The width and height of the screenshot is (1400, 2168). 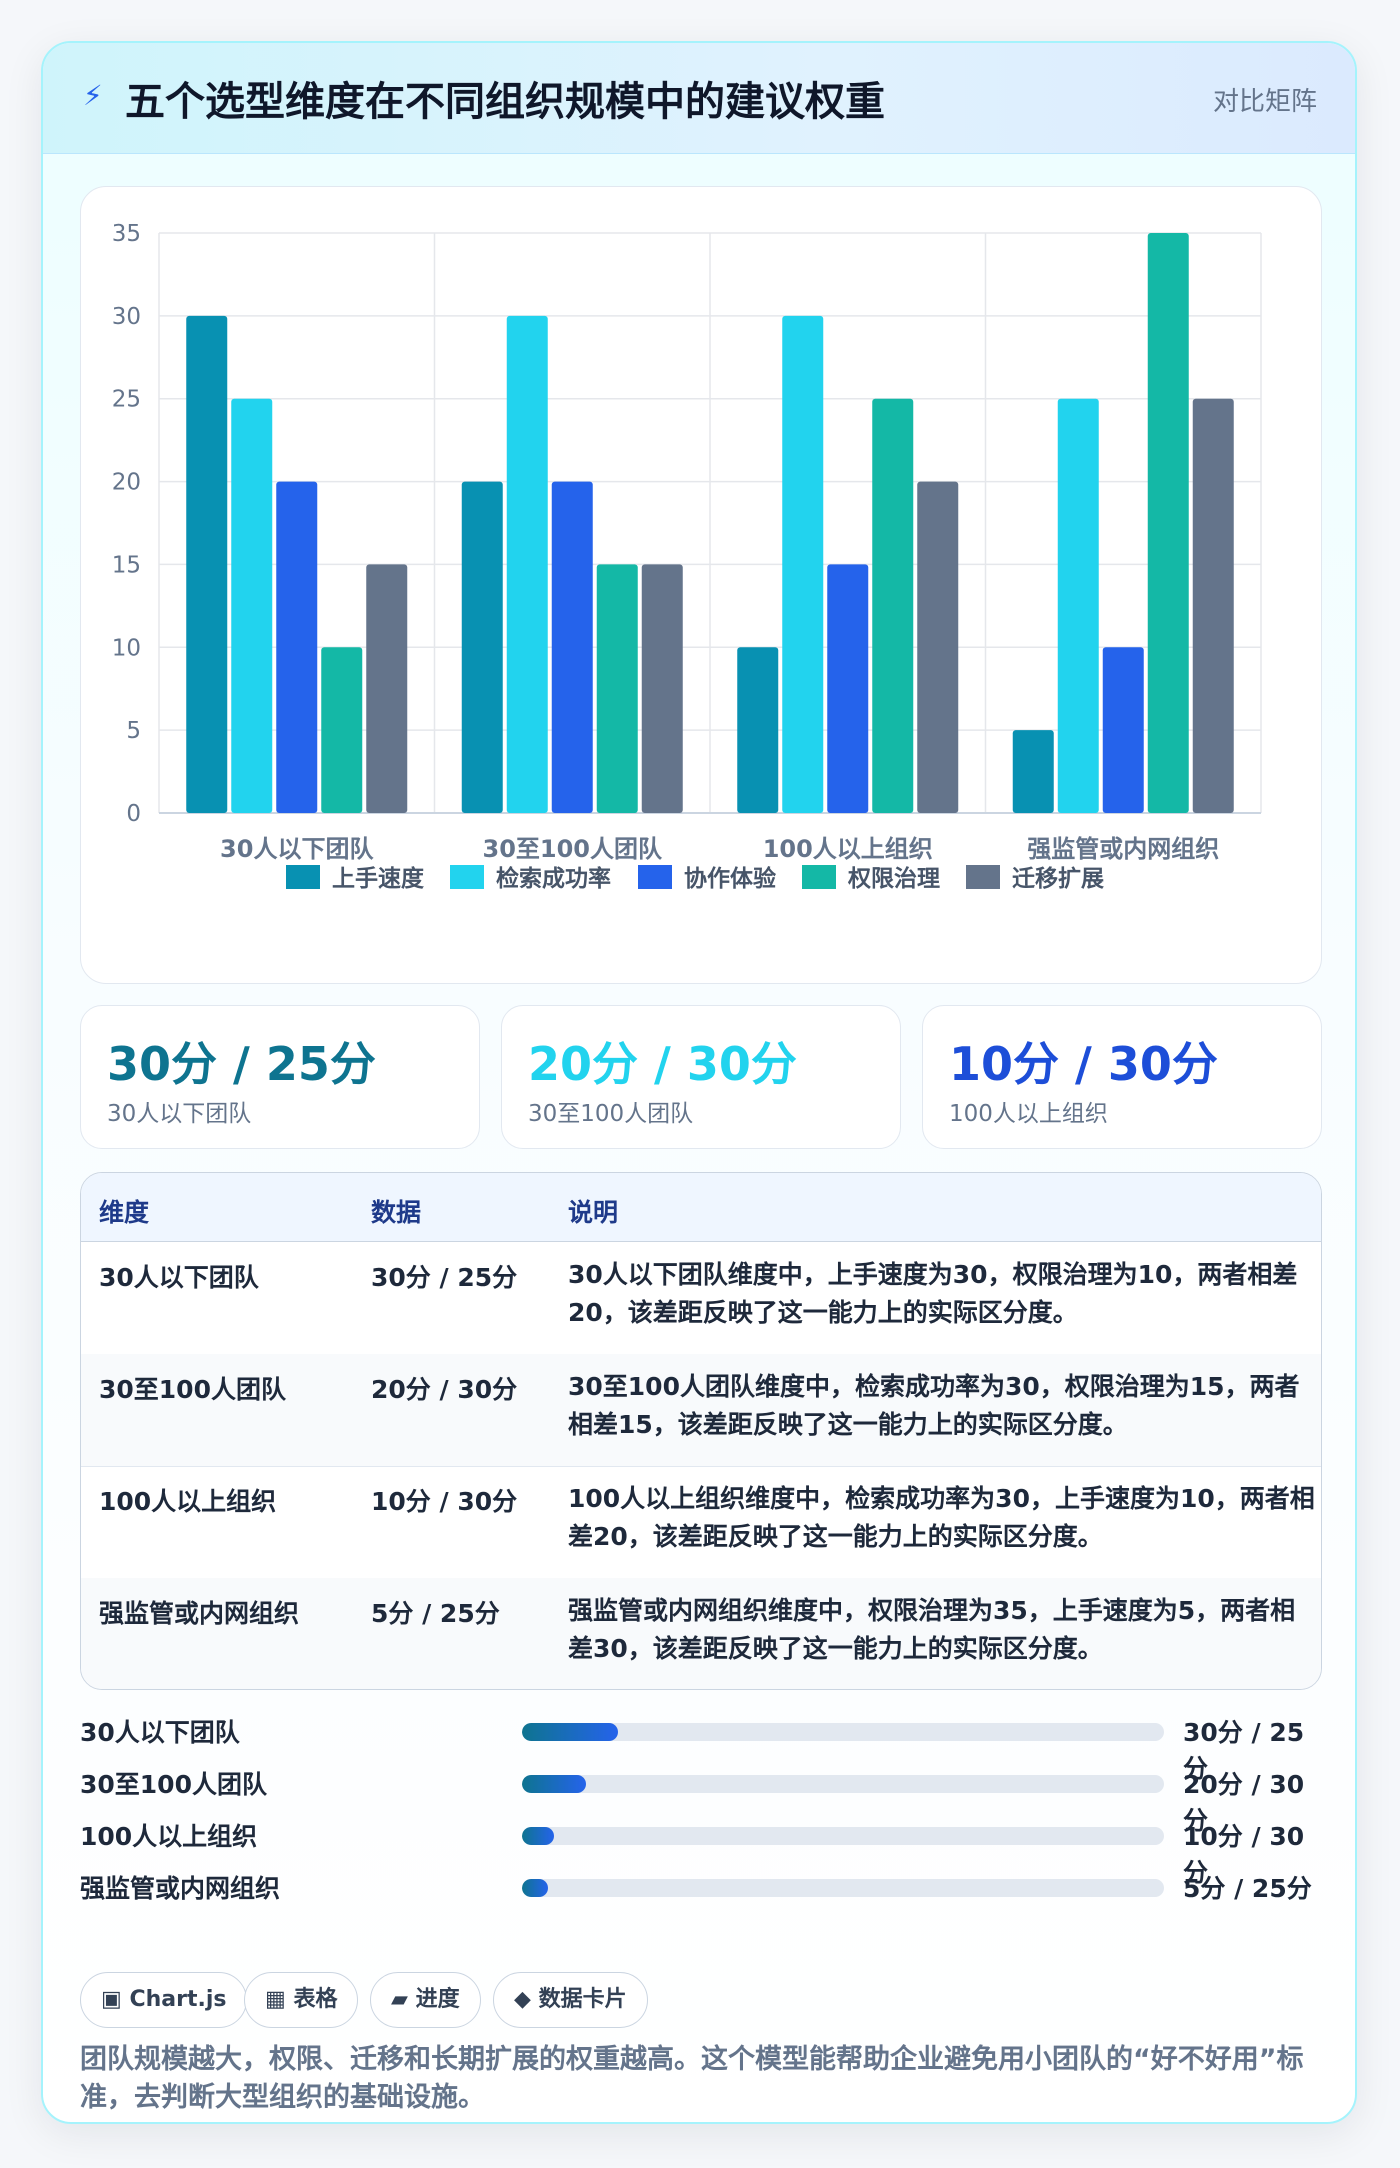 What do you see at coordinates (378, 878) in the screenshot?
I see `legend-label: 上手速度` at bounding box center [378, 878].